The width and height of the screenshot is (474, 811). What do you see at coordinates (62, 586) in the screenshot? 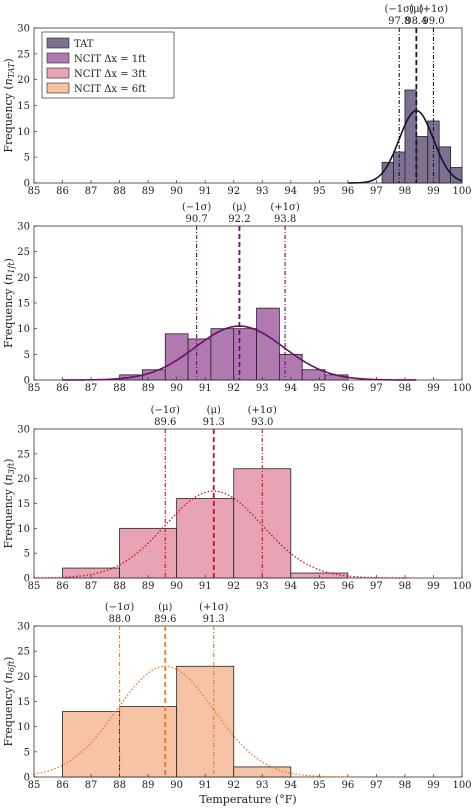
I see `x-tick-label: 86` at bounding box center [62, 586].